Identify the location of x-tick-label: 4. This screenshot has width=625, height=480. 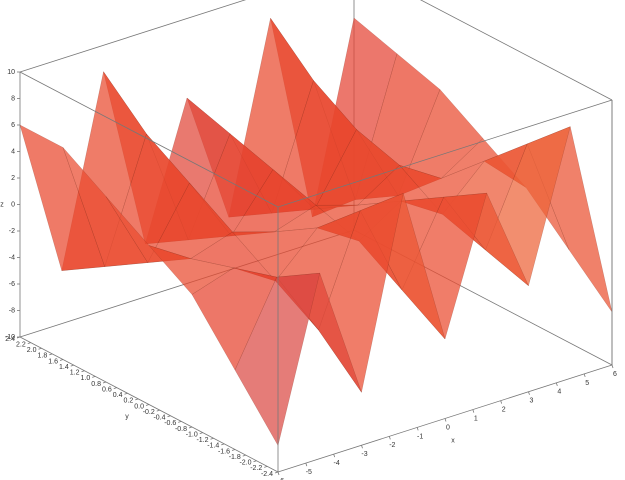
(559, 392).